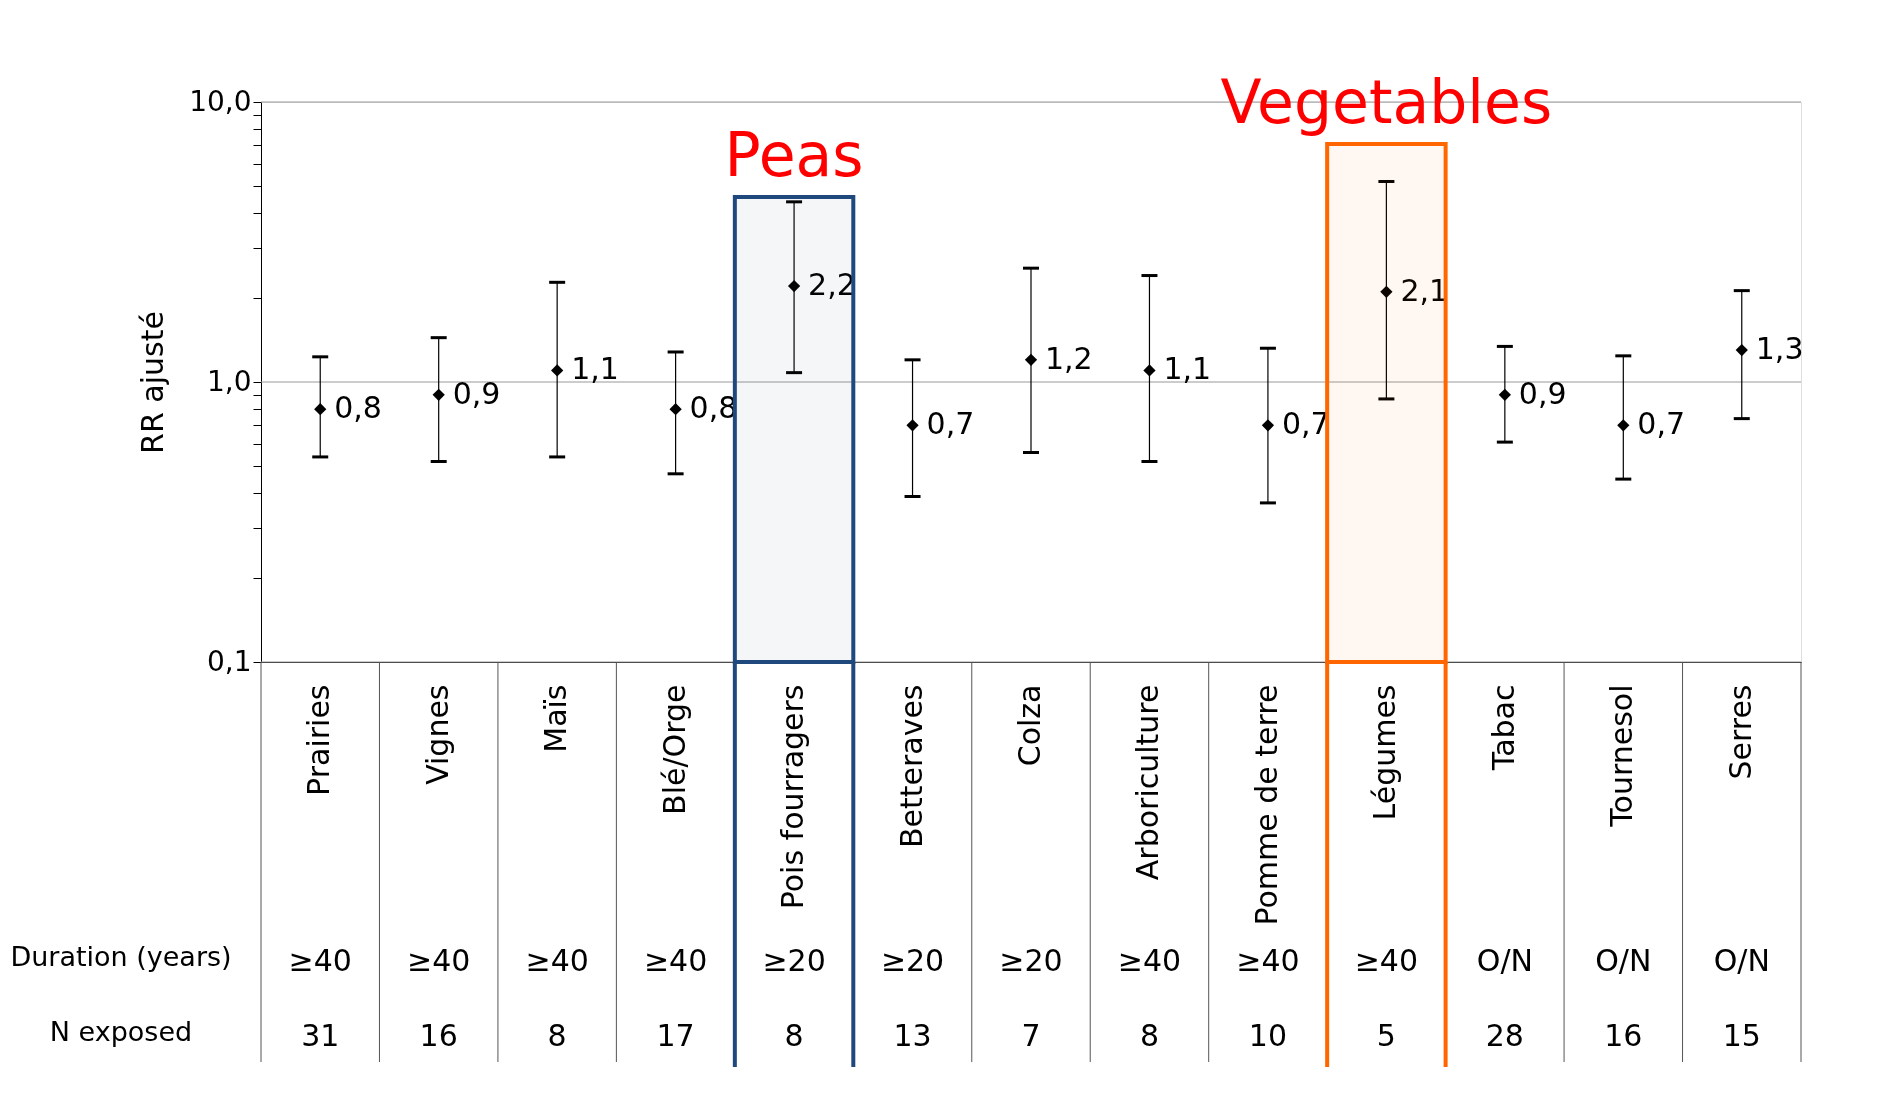 This screenshot has width=1889, height=1099. I want to click on x-tick-label: Pois fourragers, so click(793, 797).